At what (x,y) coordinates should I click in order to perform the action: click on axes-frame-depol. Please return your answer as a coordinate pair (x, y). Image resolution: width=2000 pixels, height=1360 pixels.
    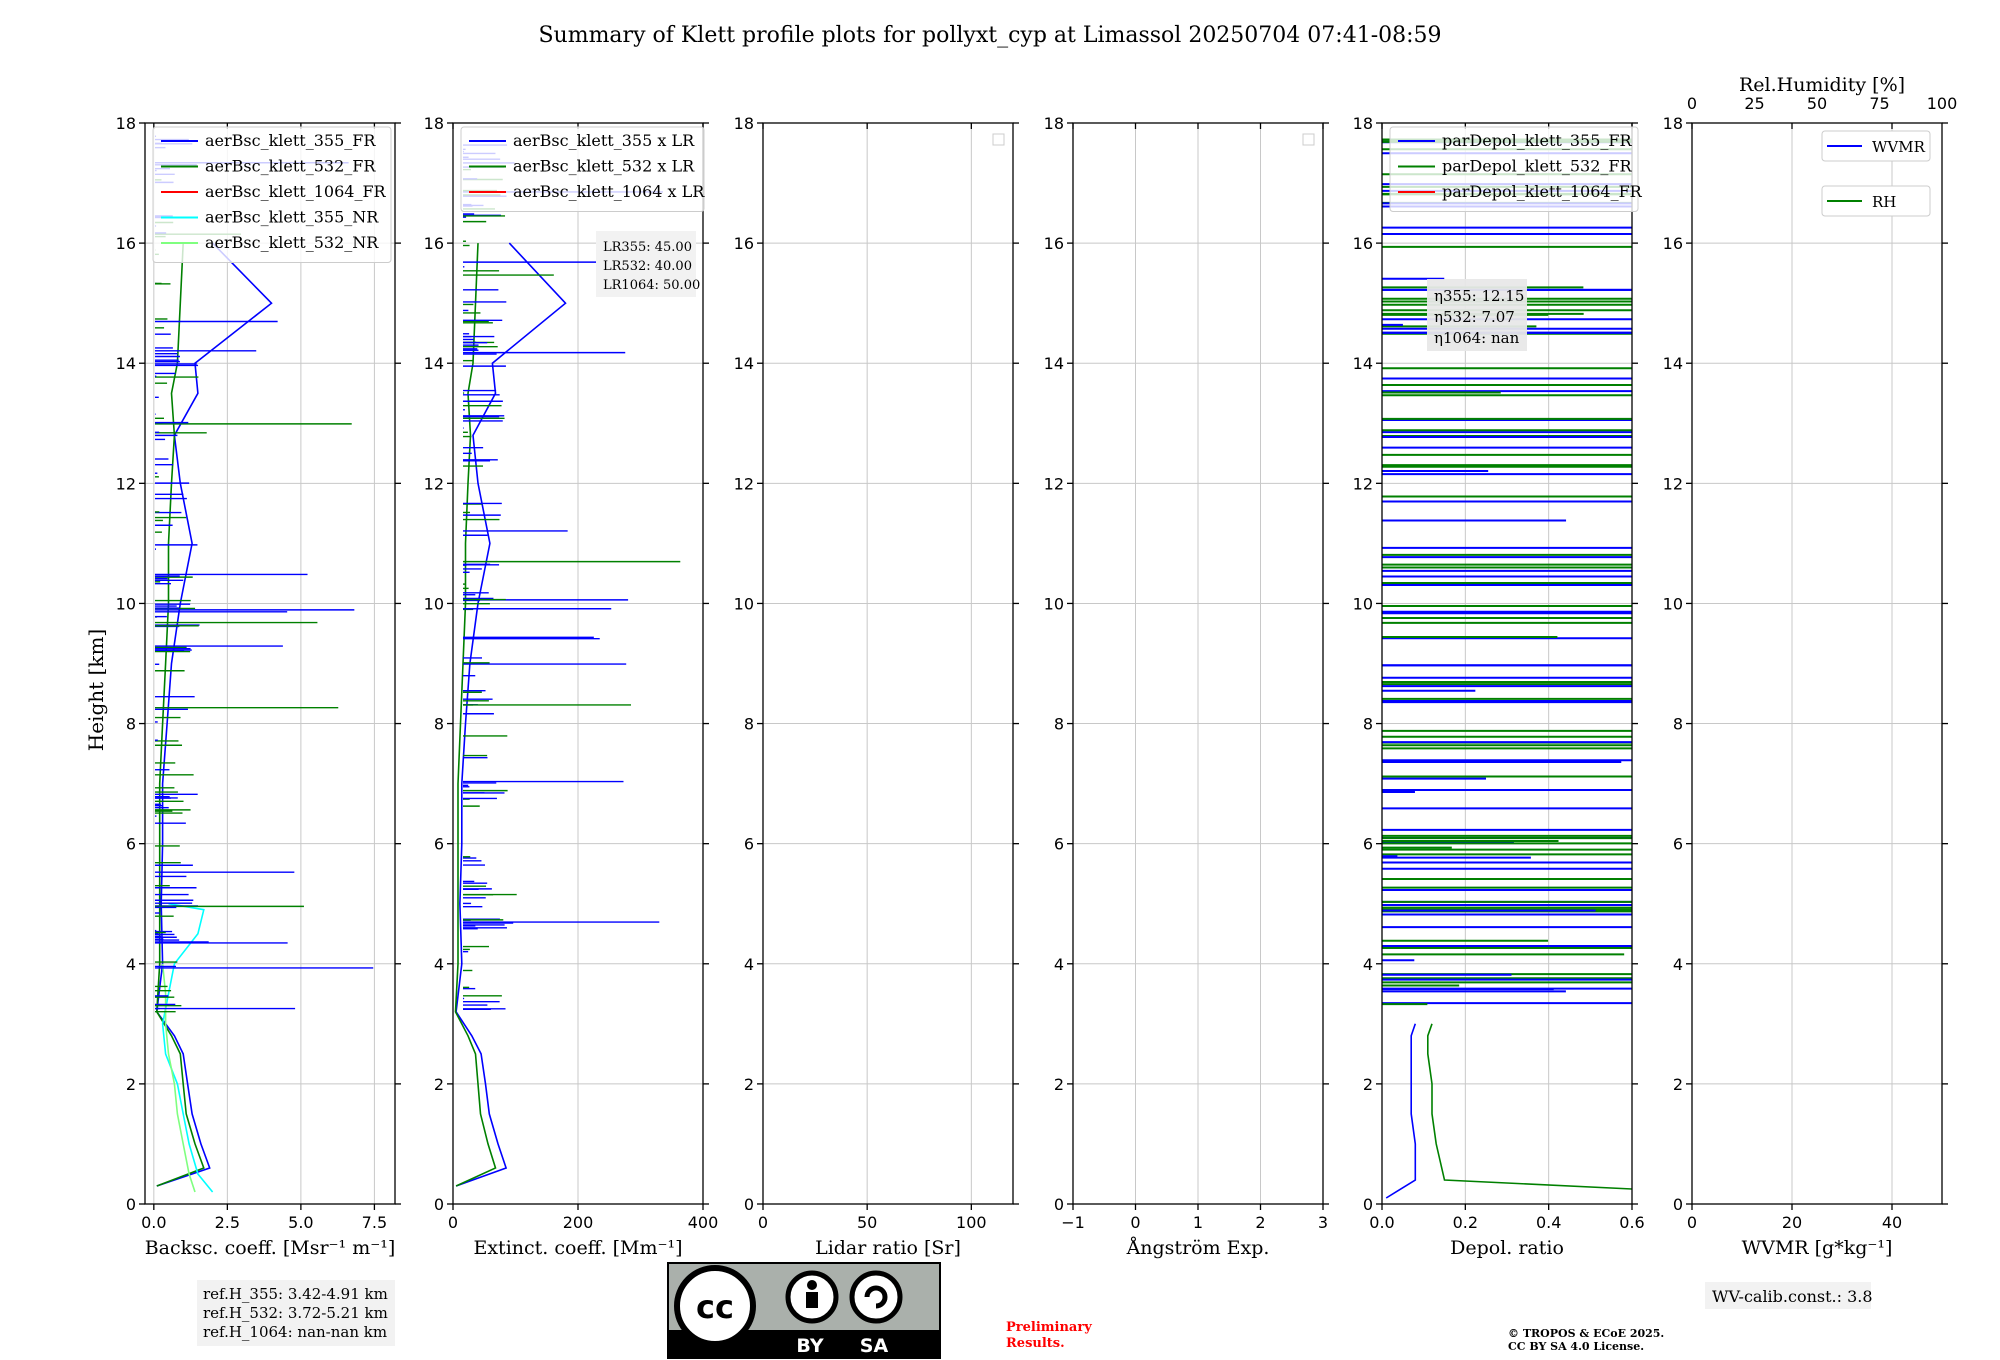
    Looking at the image, I should click on (1507, 663).